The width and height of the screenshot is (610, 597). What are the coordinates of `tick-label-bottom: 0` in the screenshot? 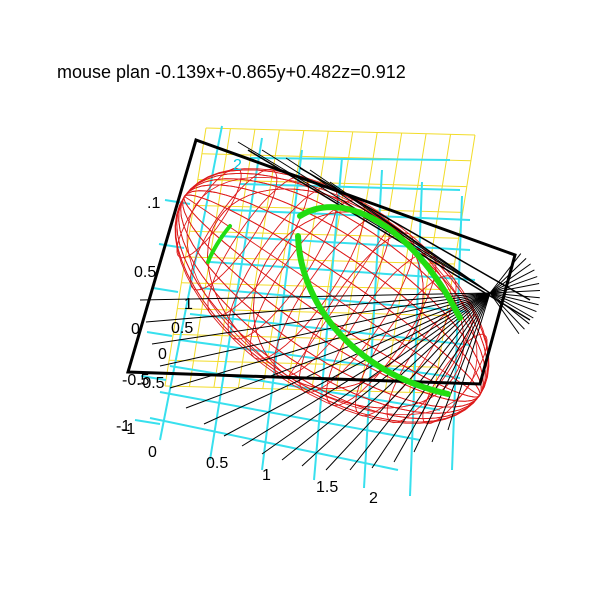 It's located at (152, 452).